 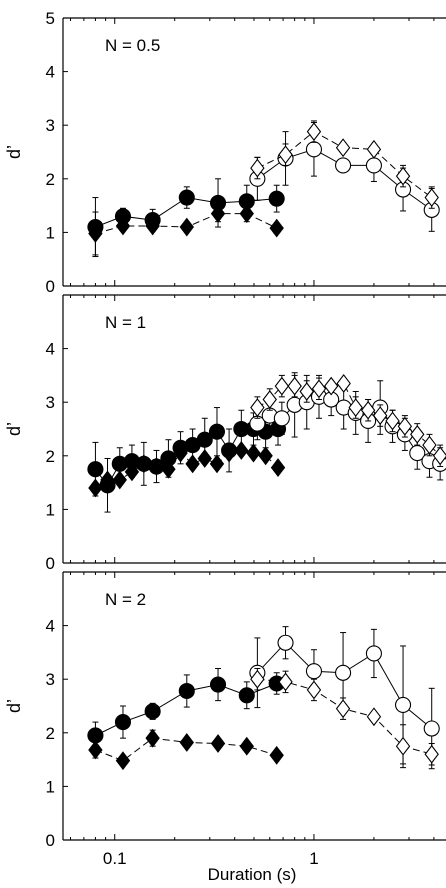 I want to click on x-tick-label: 0.1, so click(x=115, y=858).